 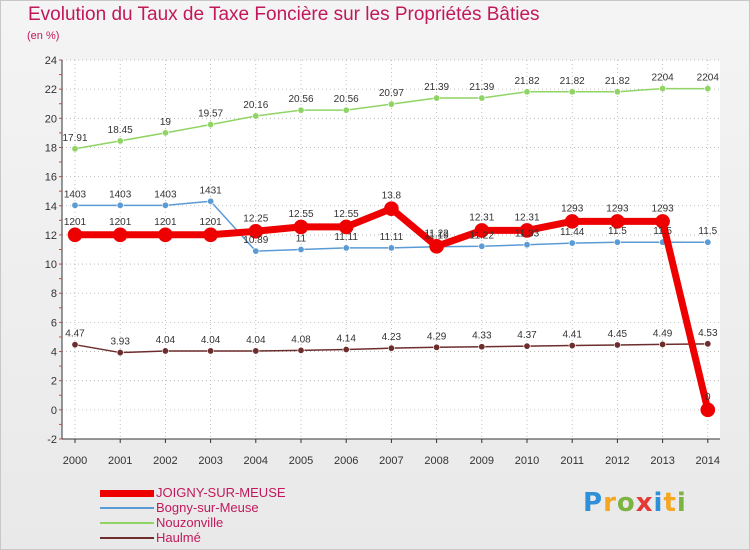 I want to click on data-label-joigny-sur-meuse: 13.8, so click(x=392, y=196).